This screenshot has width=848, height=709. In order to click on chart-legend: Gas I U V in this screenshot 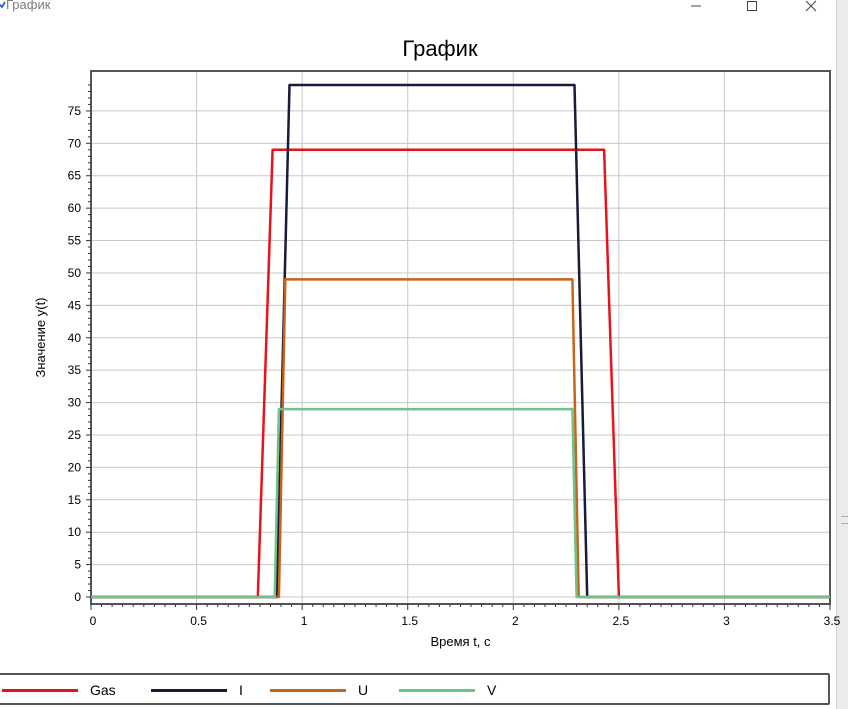, I will do `click(415, 689)`.